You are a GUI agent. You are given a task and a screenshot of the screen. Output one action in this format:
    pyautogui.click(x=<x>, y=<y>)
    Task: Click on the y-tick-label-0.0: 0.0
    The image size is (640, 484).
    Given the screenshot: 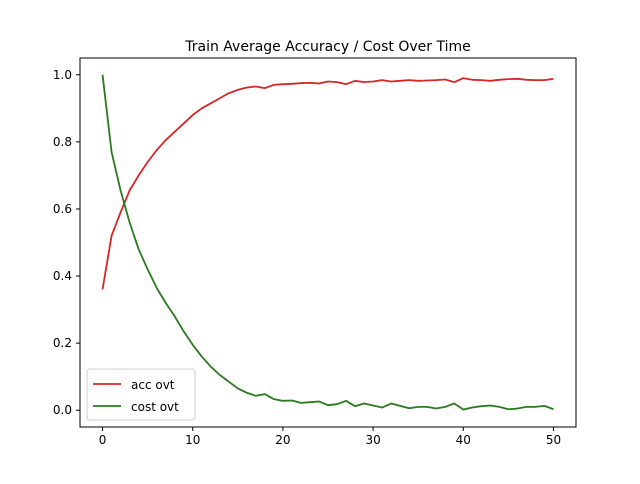 What is the action you would take?
    pyautogui.click(x=62, y=410)
    